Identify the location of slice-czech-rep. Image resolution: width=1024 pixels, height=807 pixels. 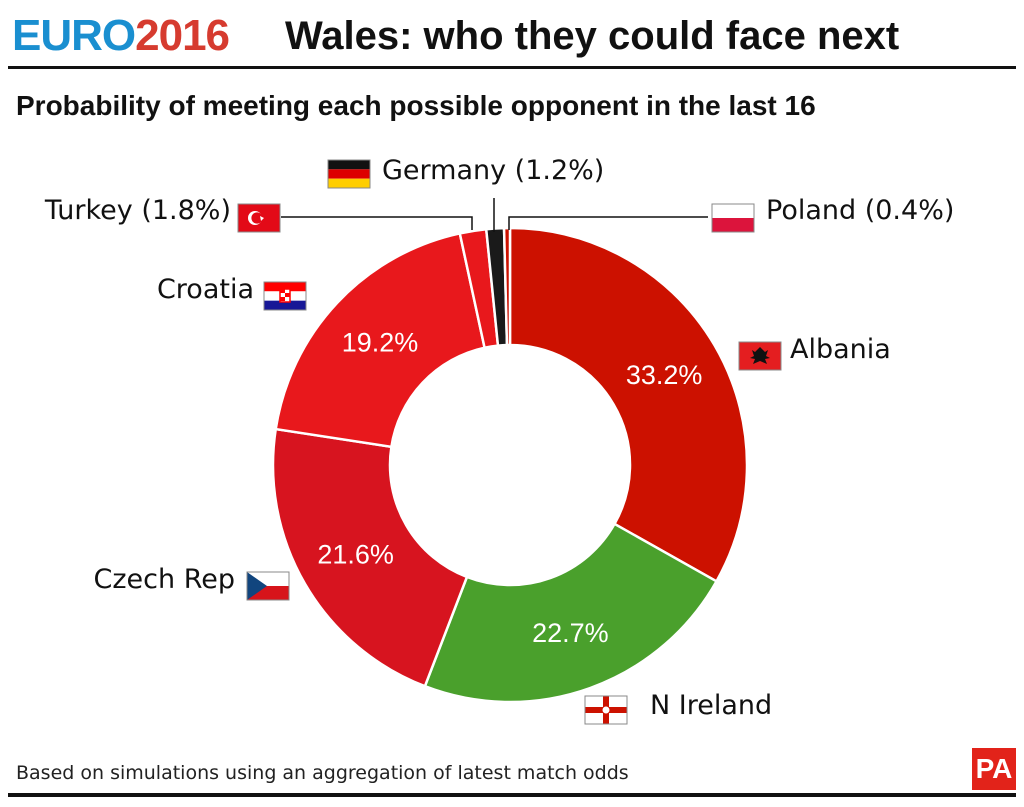
(370, 557).